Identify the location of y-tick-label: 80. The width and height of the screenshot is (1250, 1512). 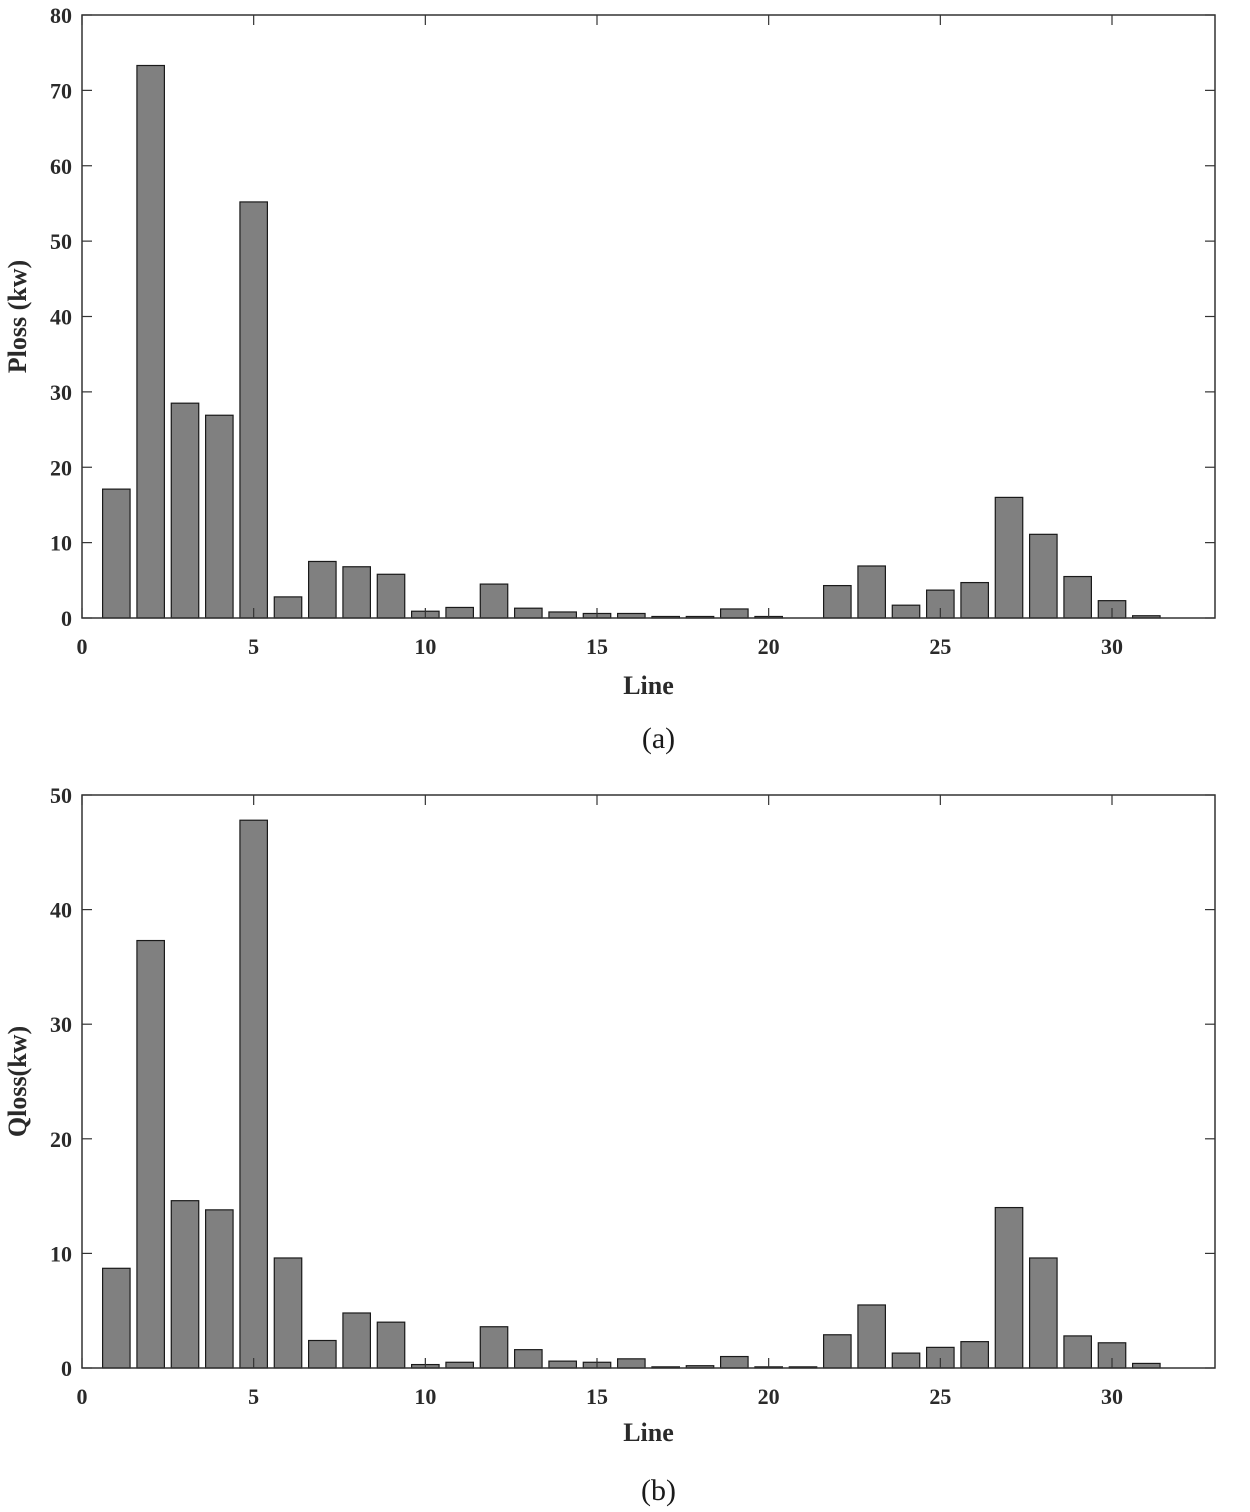
(61, 15).